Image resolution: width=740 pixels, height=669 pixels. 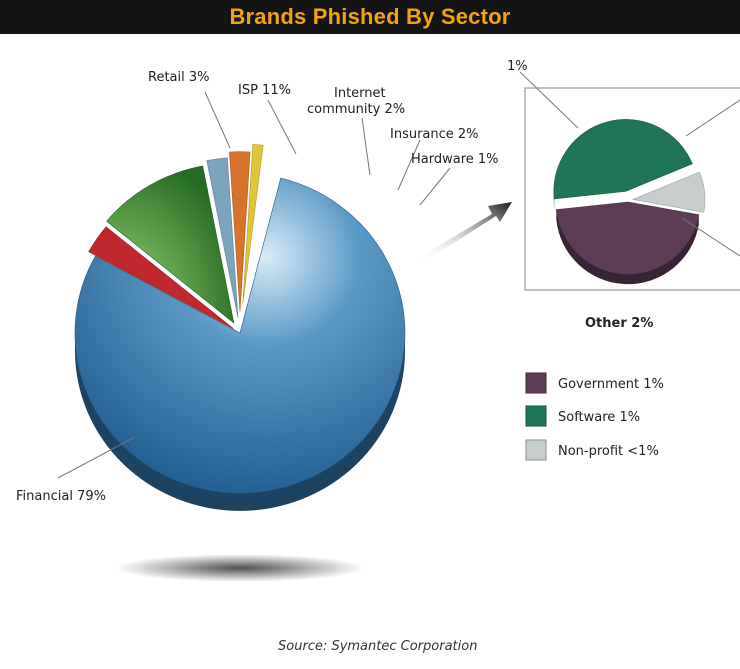 What do you see at coordinates (366, 146) in the screenshot?
I see `internet-community-leader-line` at bounding box center [366, 146].